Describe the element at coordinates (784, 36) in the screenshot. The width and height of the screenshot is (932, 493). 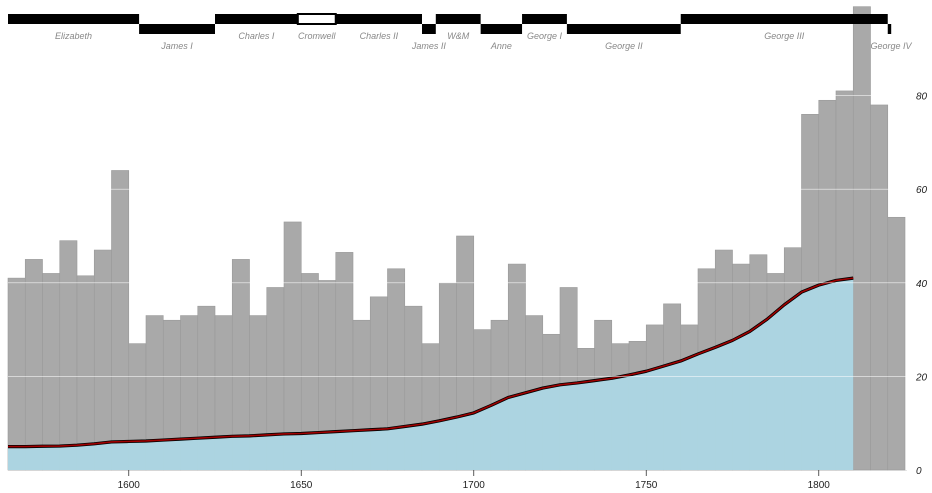
I see `reign-label: George III` at that location.